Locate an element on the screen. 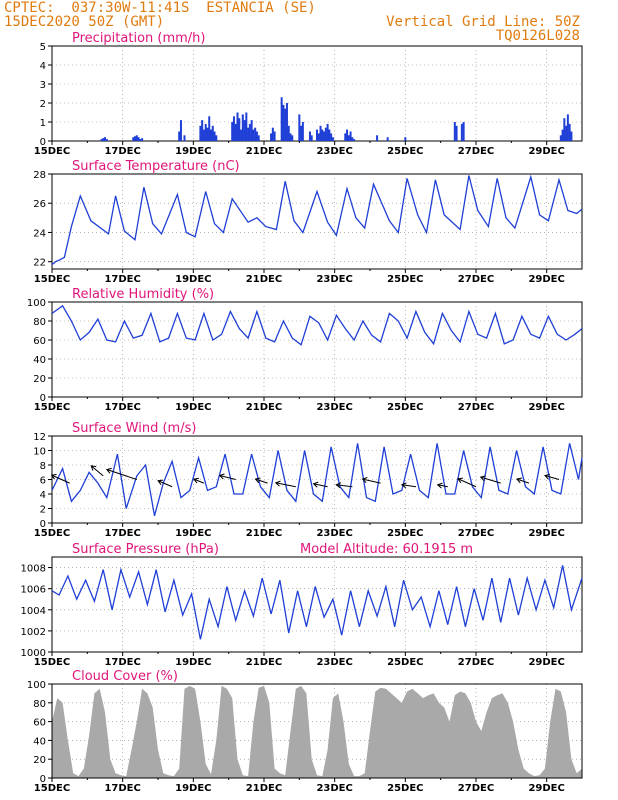  wind-ytick-label: 2 is located at coordinates (43, 510).